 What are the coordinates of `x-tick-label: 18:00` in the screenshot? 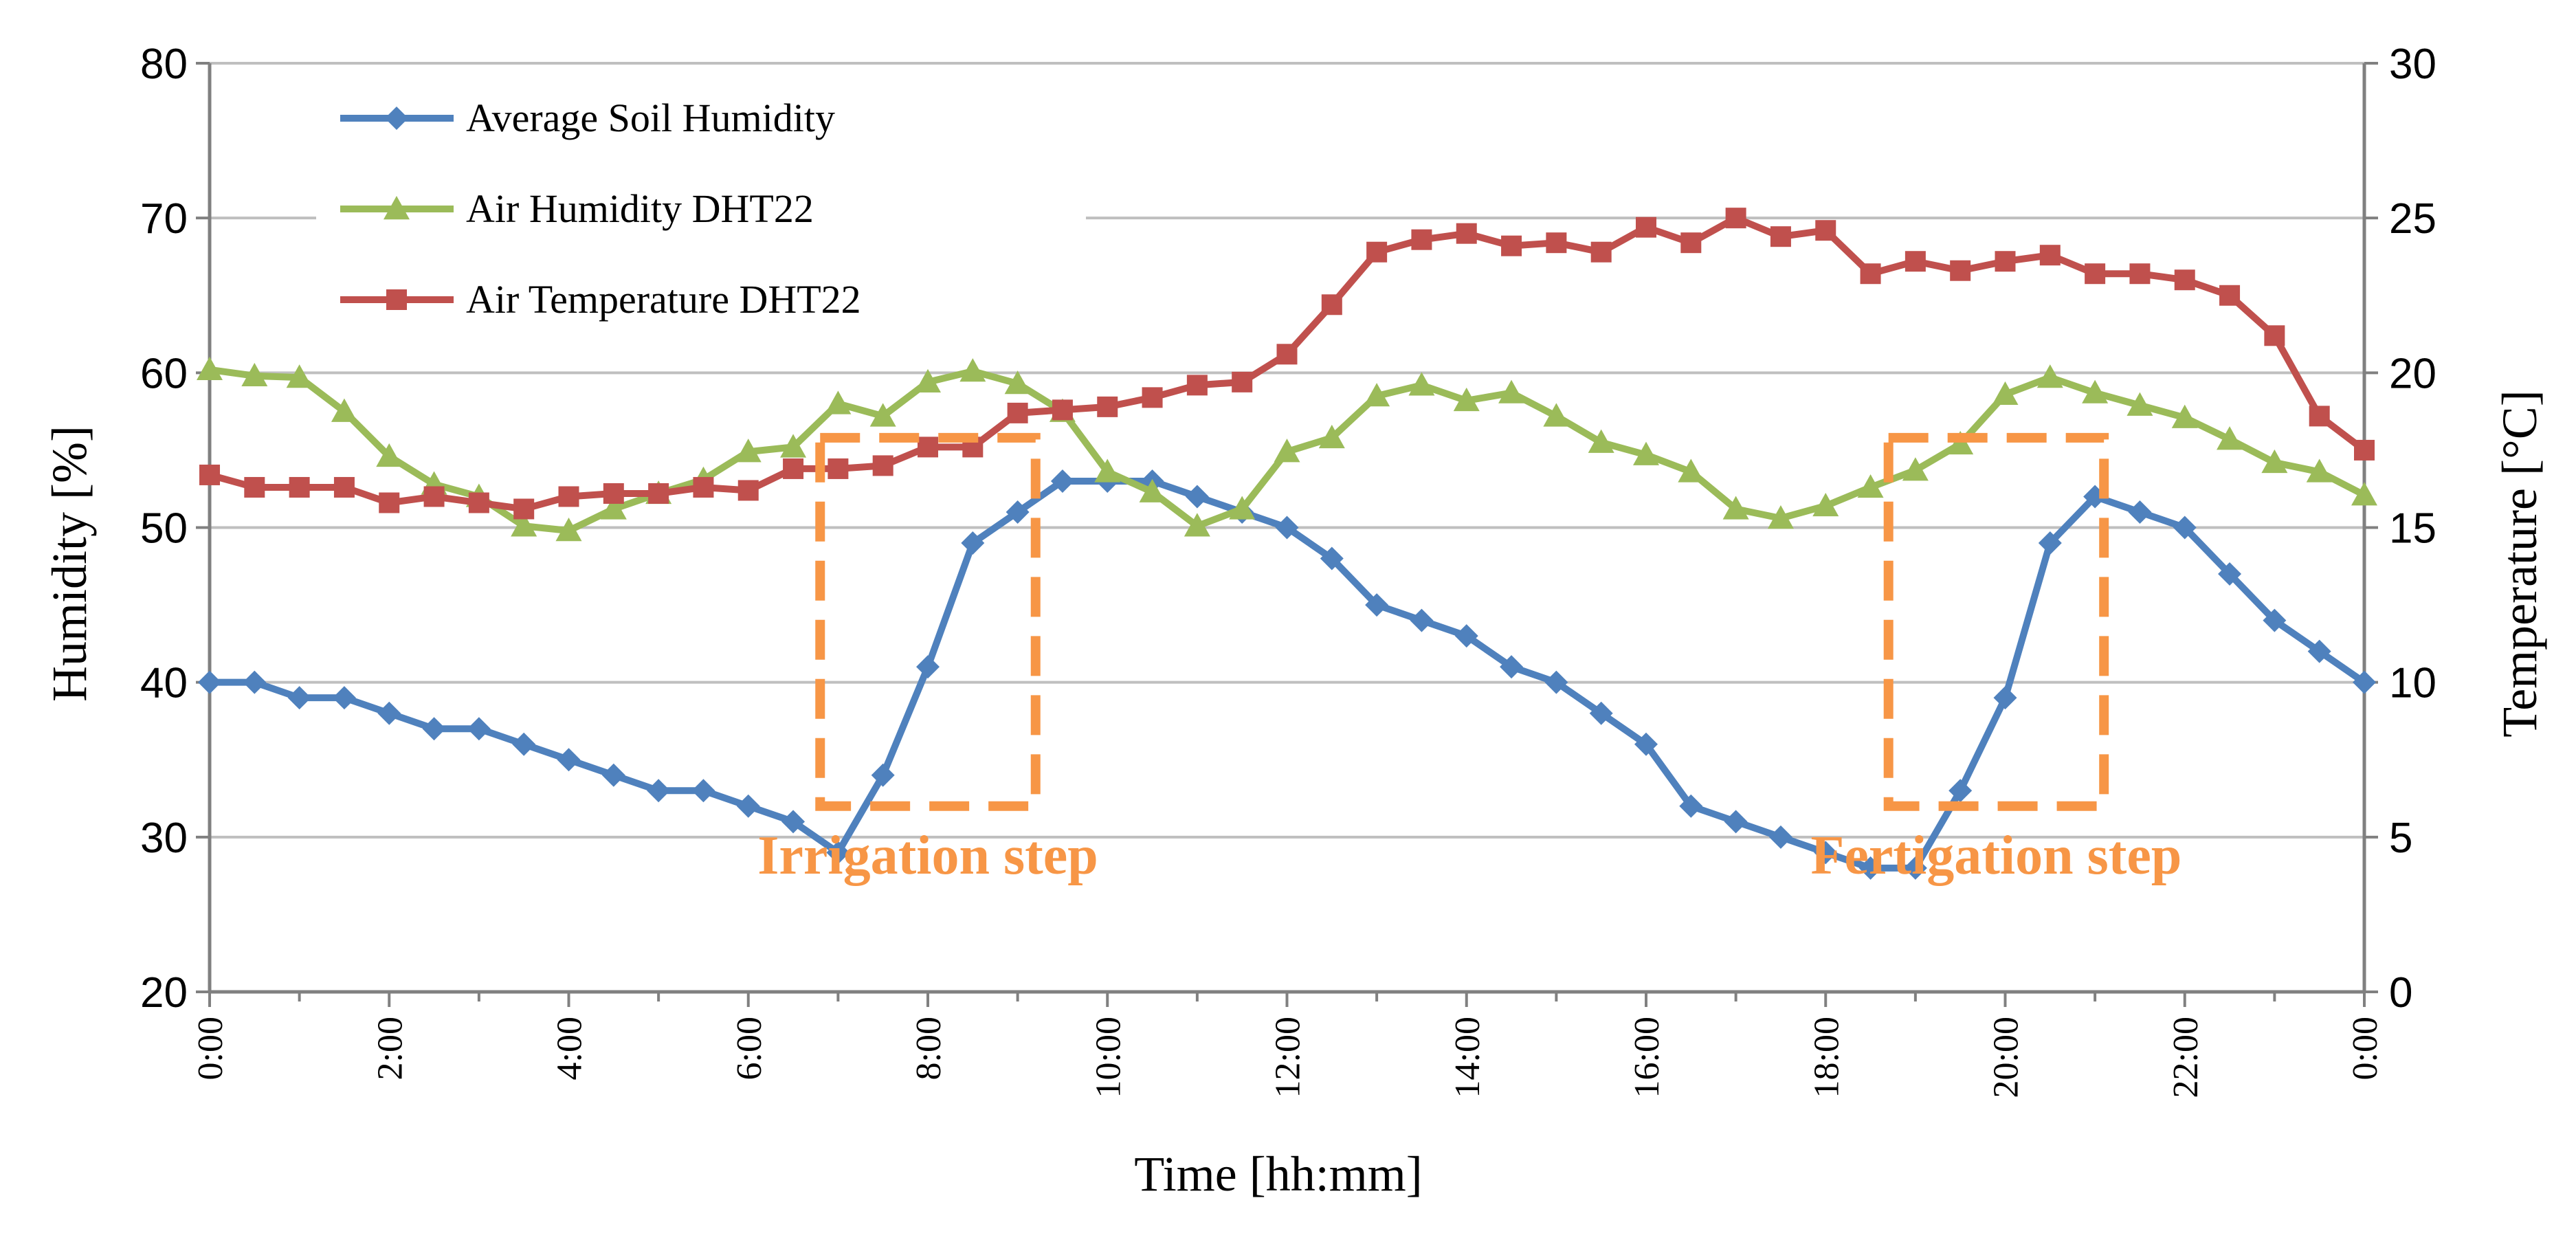 It's located at (1826, 1057).